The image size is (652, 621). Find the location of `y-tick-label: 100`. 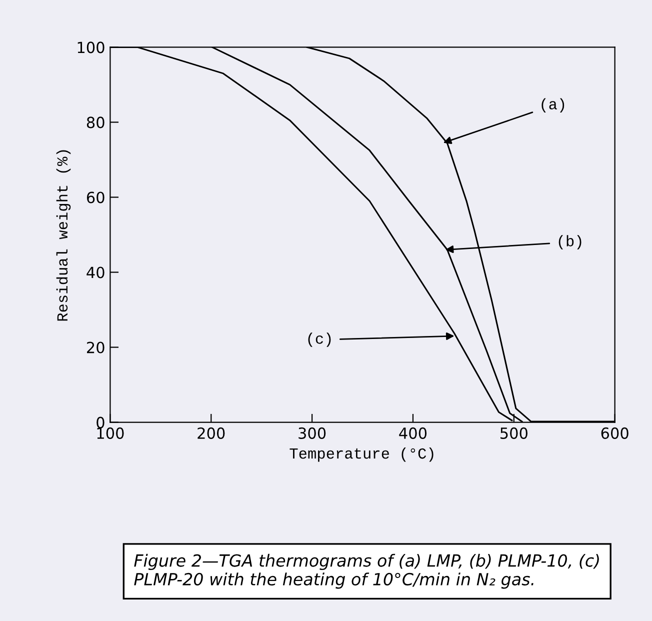

y-tick-label: 100 is located at coordinates (91, 48).